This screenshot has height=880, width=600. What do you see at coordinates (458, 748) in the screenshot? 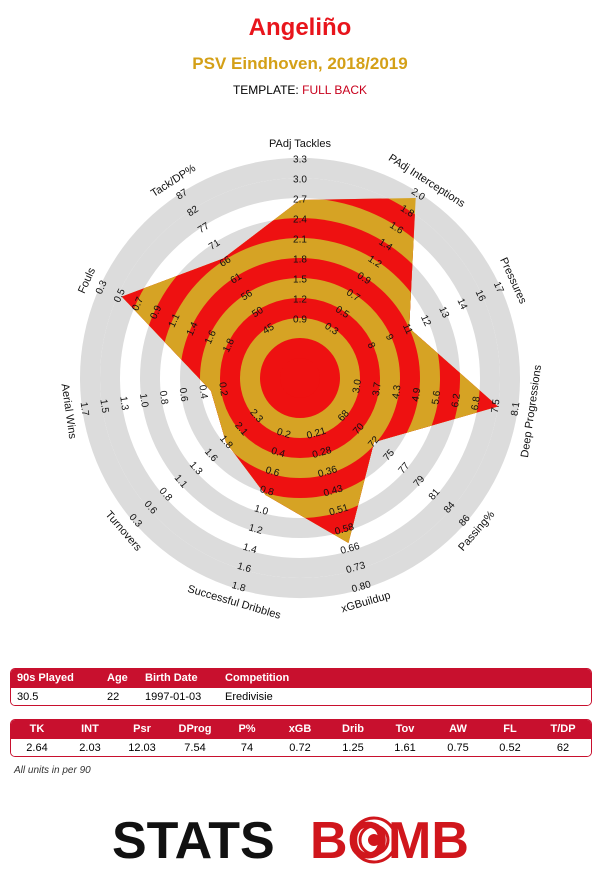
I see `stats-value-cell: 0.75` at bounding box center [458, 748].